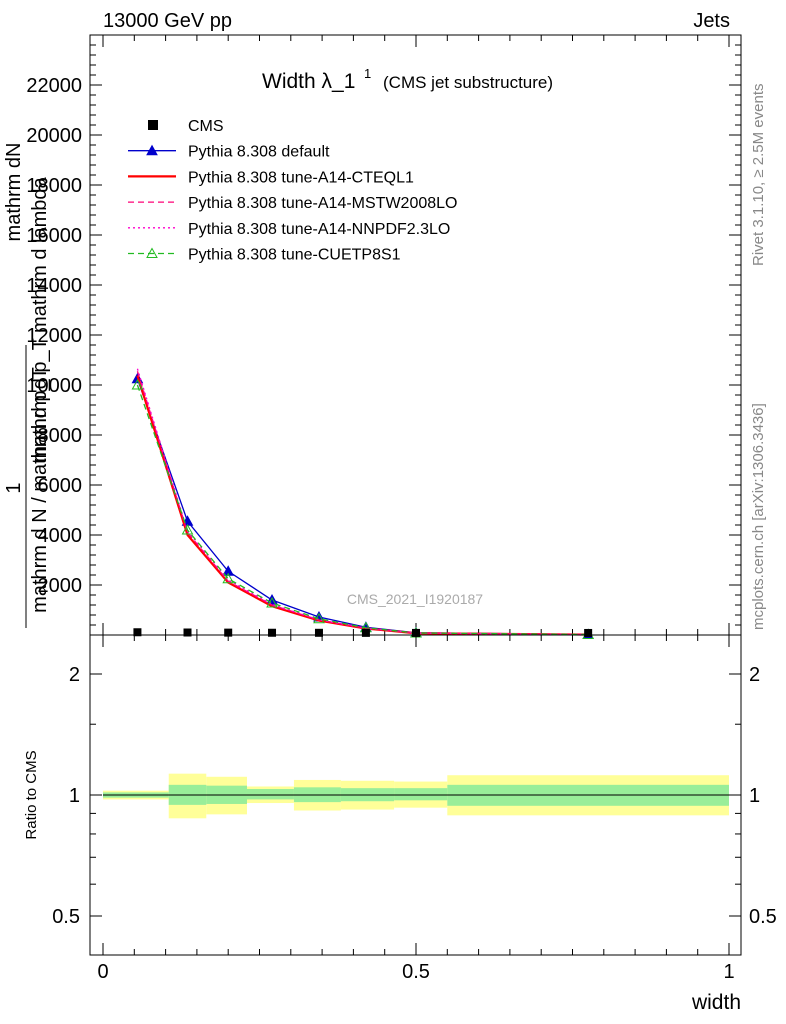 This screenshot has width=786, height=1024. What do you see at coordinates (54, 386) in the screenshot?
I see `y-tick-label: 10000` at bounding box center [54, 386].